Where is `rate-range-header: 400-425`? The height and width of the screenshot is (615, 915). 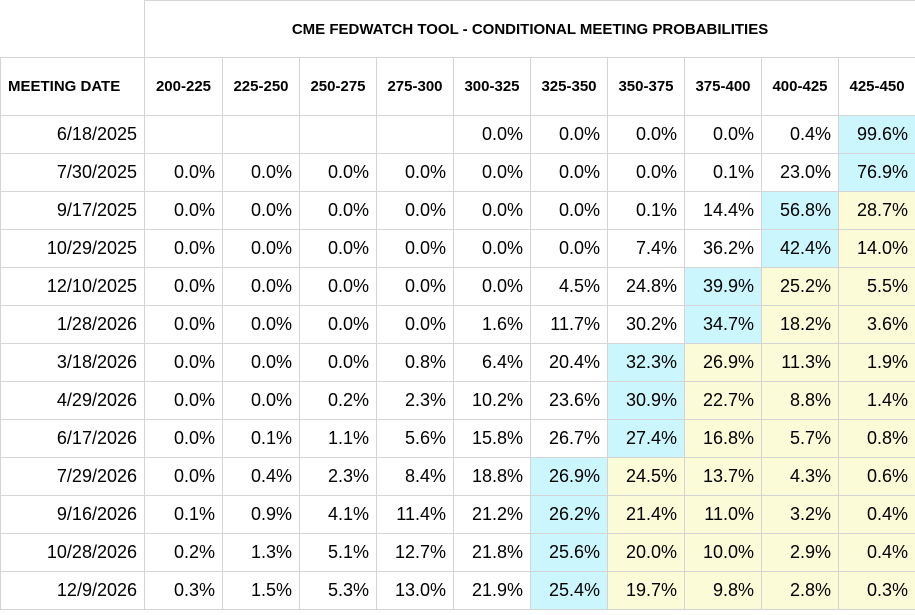
rate-range-header: 400-425 is located at coordinates (800, 86).